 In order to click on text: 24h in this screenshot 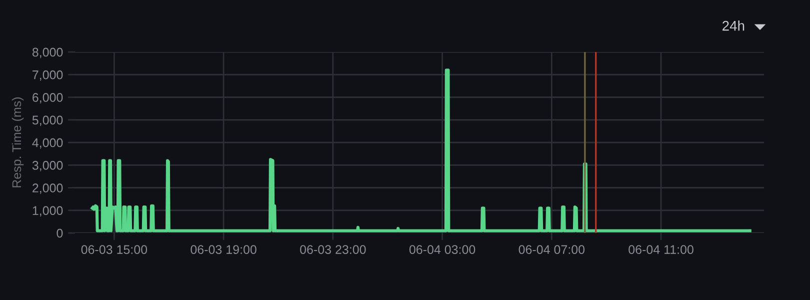, I will do `click(733, 25)`.